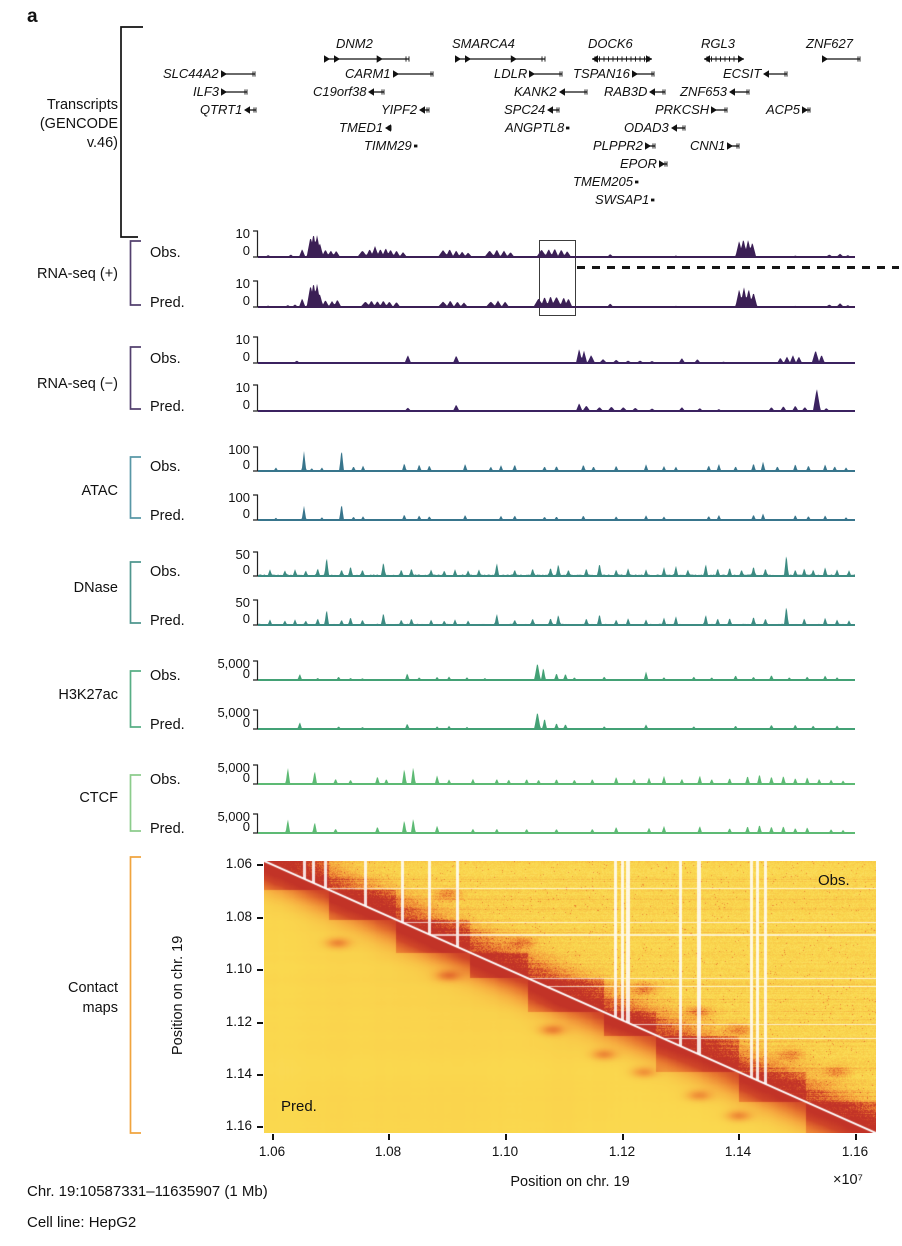 The image size is (902, 1246). I want to click on x-axis-tick-1.12: 1.12, so click(622, 1151).